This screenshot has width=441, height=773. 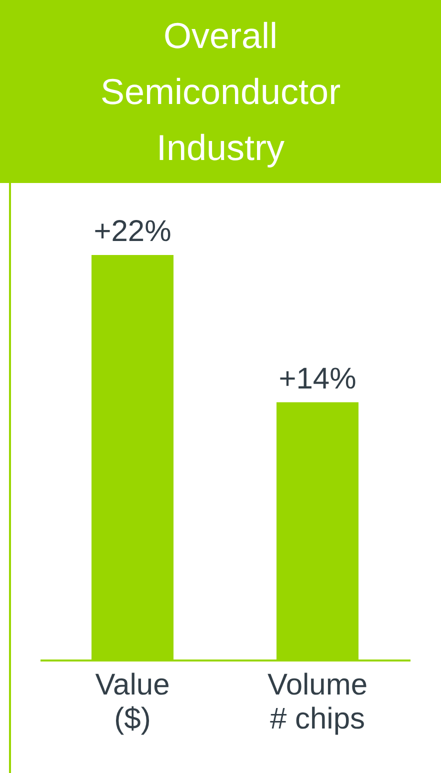 I want to click on data-label: +22%, so click(x=133, y=231).